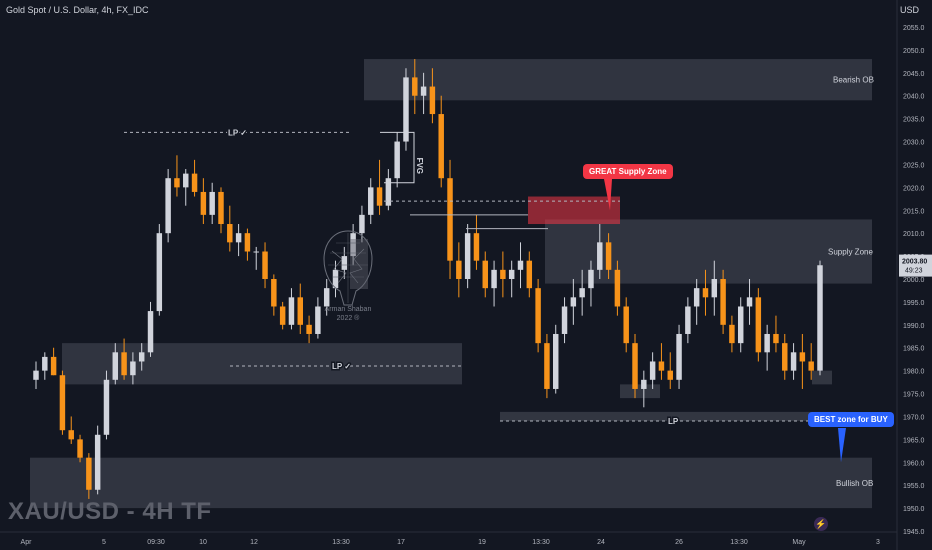 This screenshot has width=932, height=550. Describe the element at coordinates (914, 417) in the screenshot. I see `price-tick-label: 1970.0` at that location.